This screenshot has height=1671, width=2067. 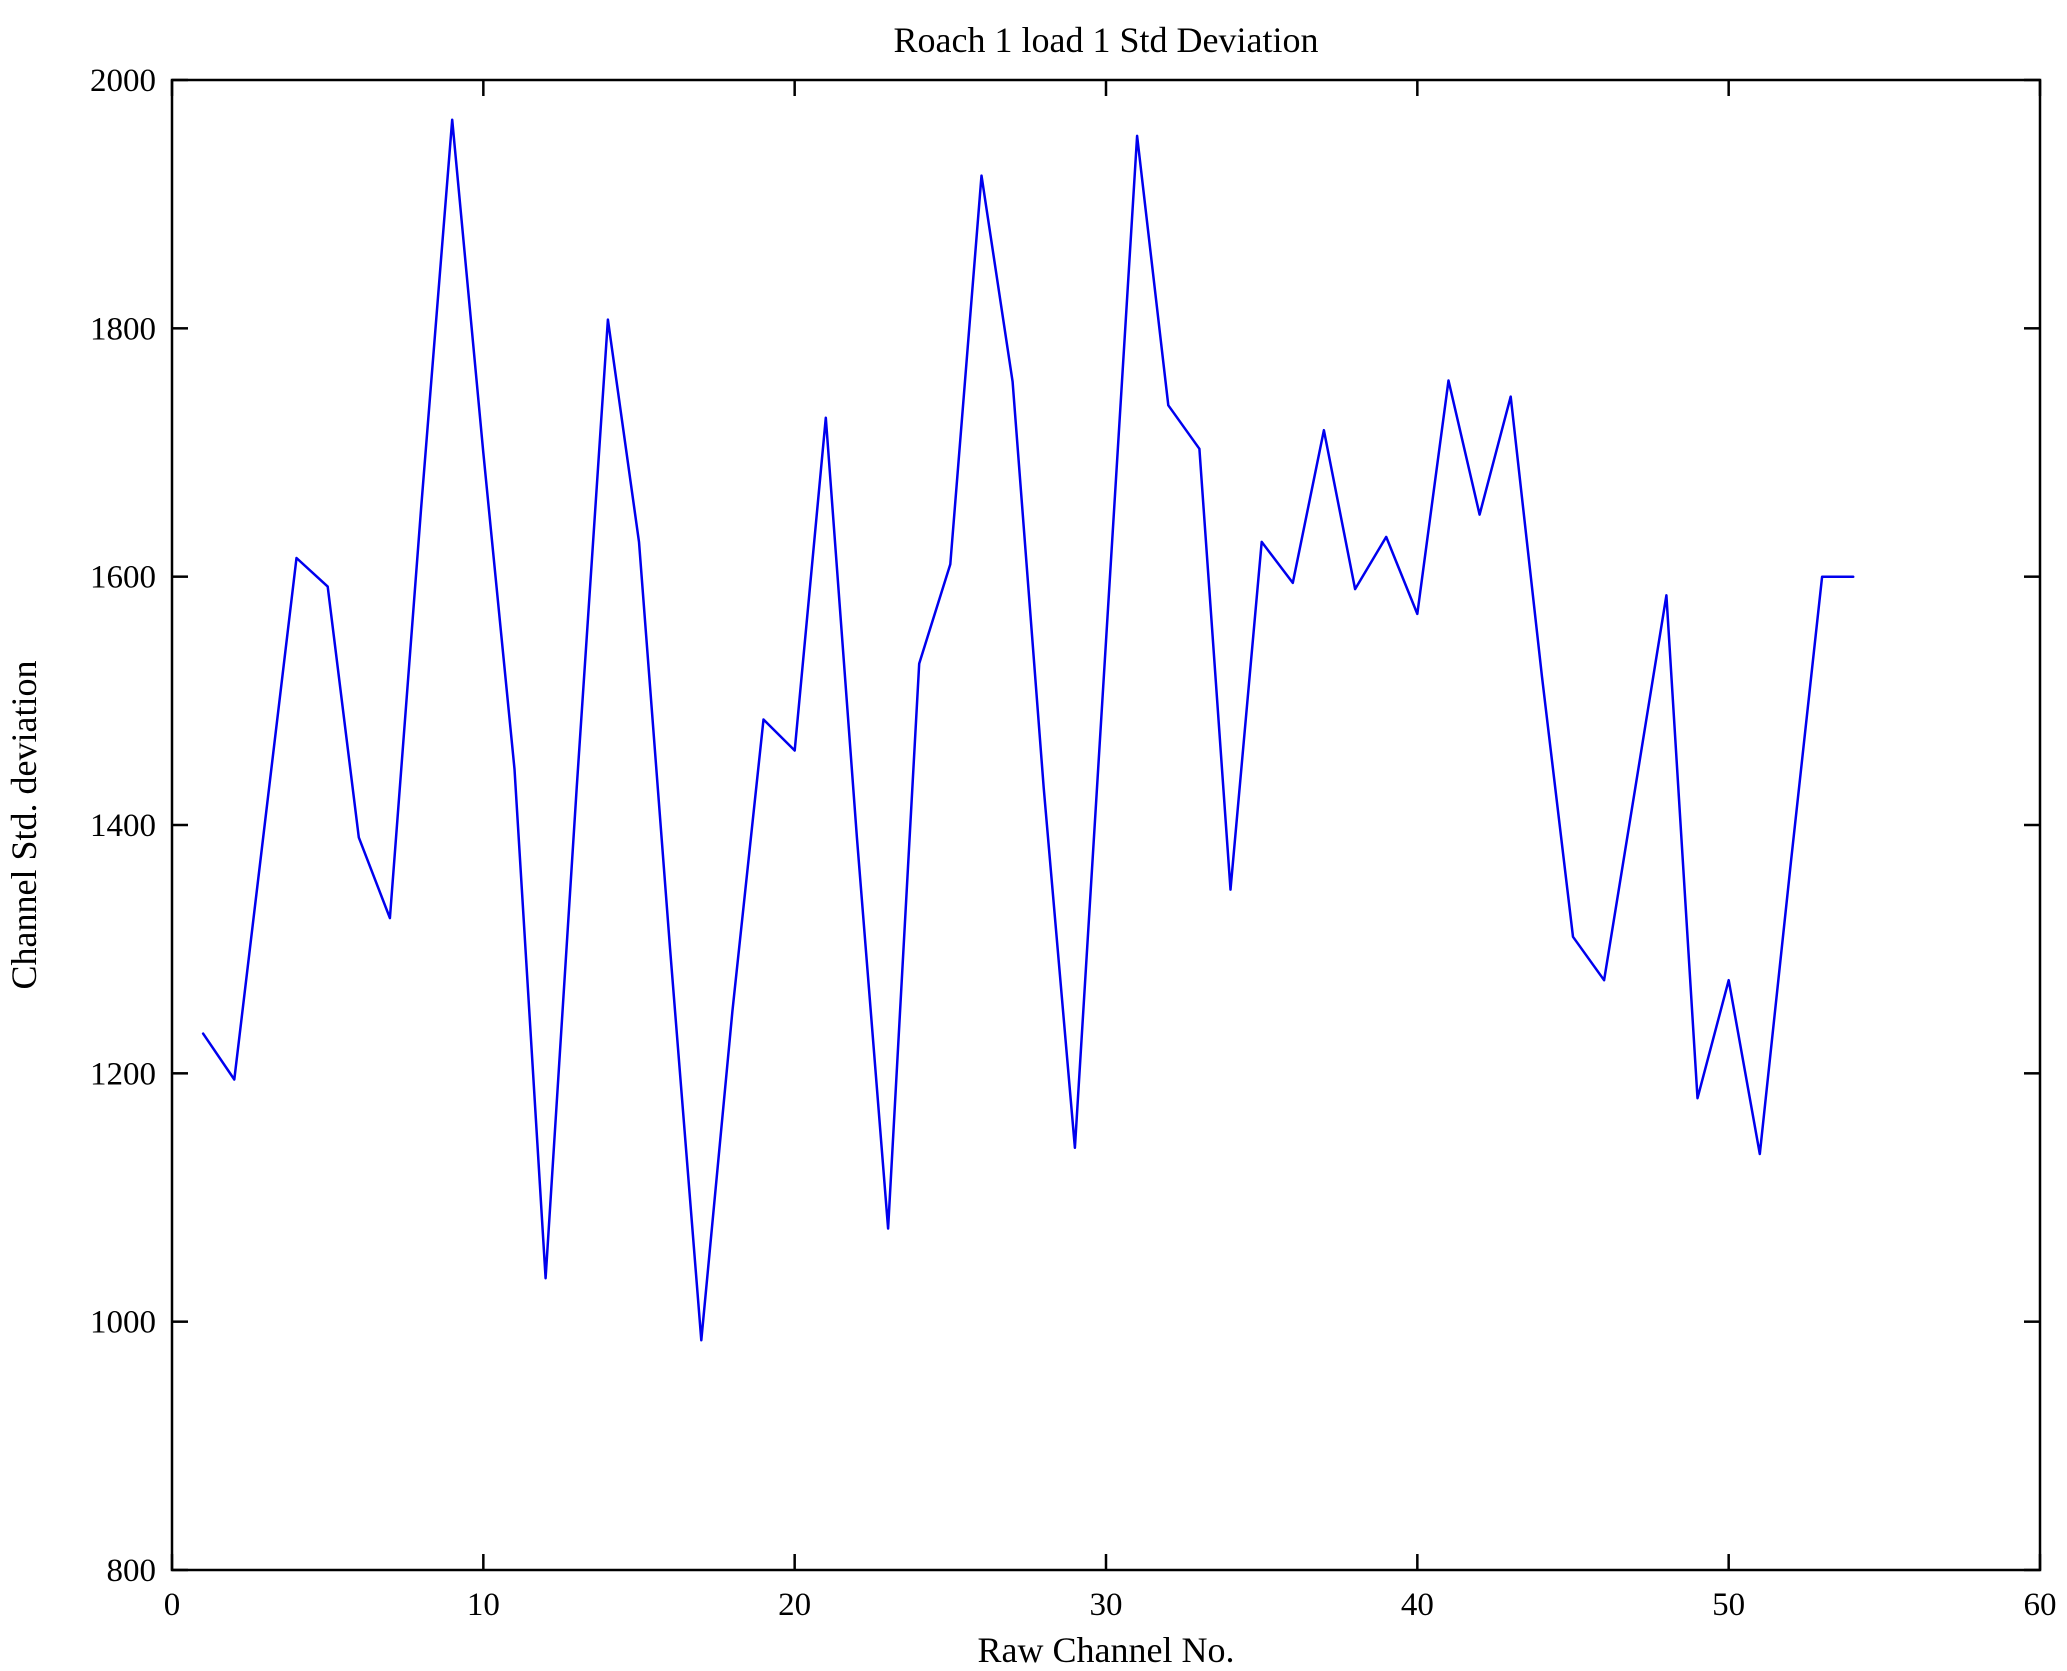 I want to click on y-tick-label: 2000, so click(x=123, y=81).